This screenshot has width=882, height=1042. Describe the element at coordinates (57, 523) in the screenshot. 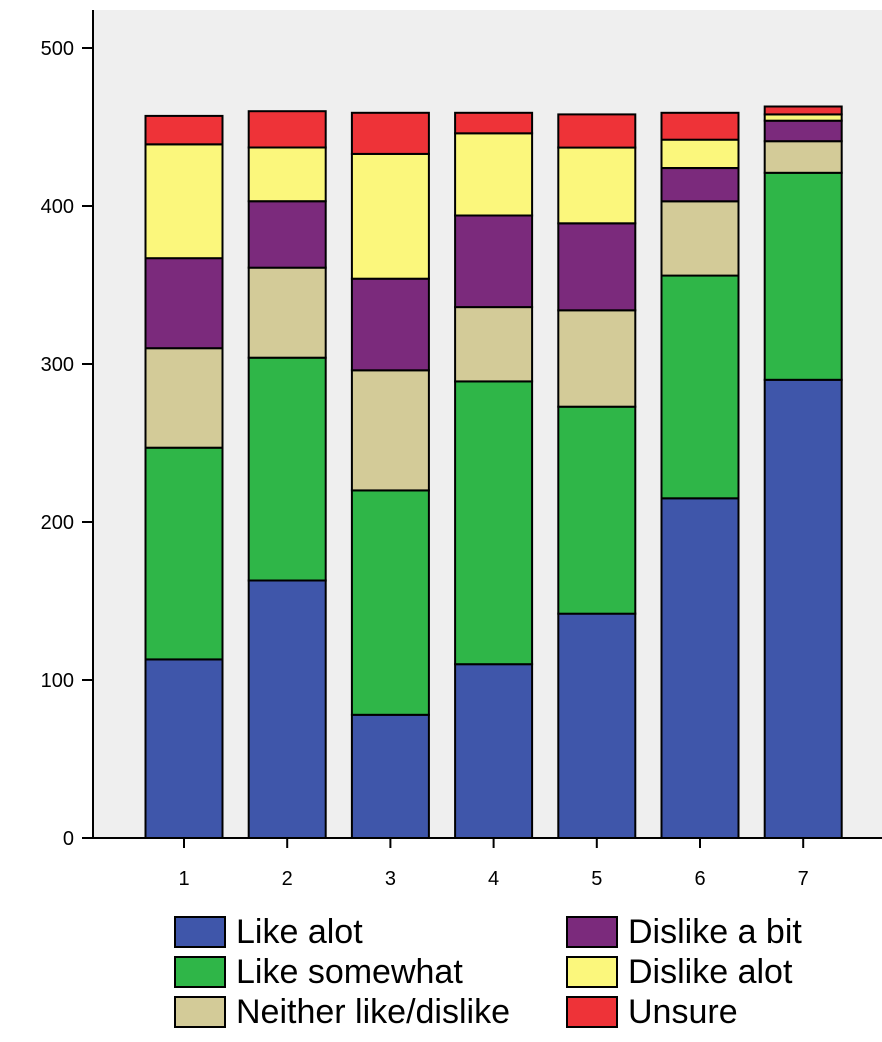

I see `y-tick-label: 200` at that location.